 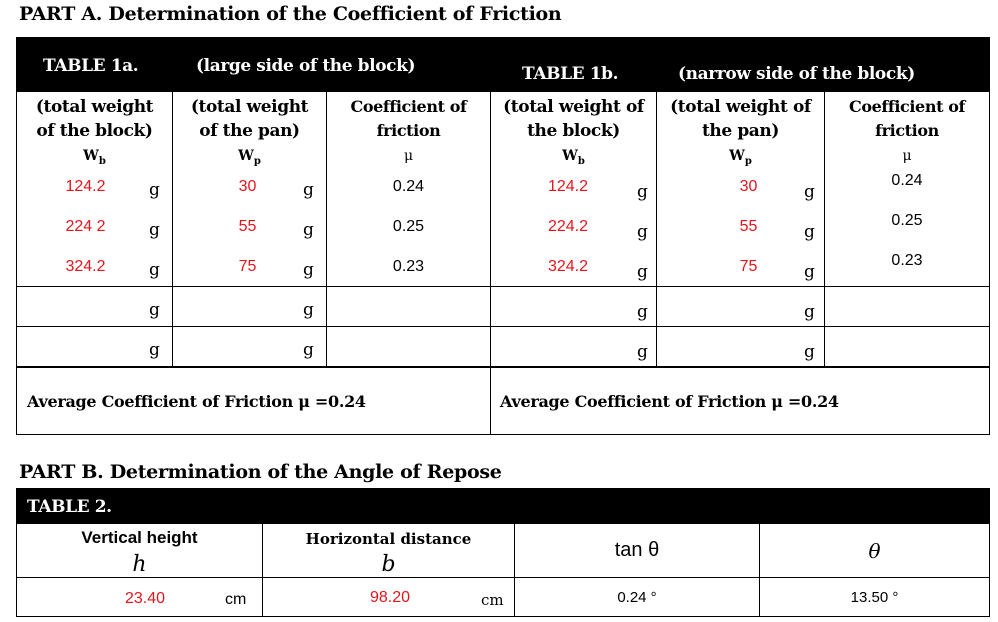 What do you see at coordinates (874, 597) in the screenshot?
I see `t2-theta-value: 13.50 °` at bounding box center [874, 597].